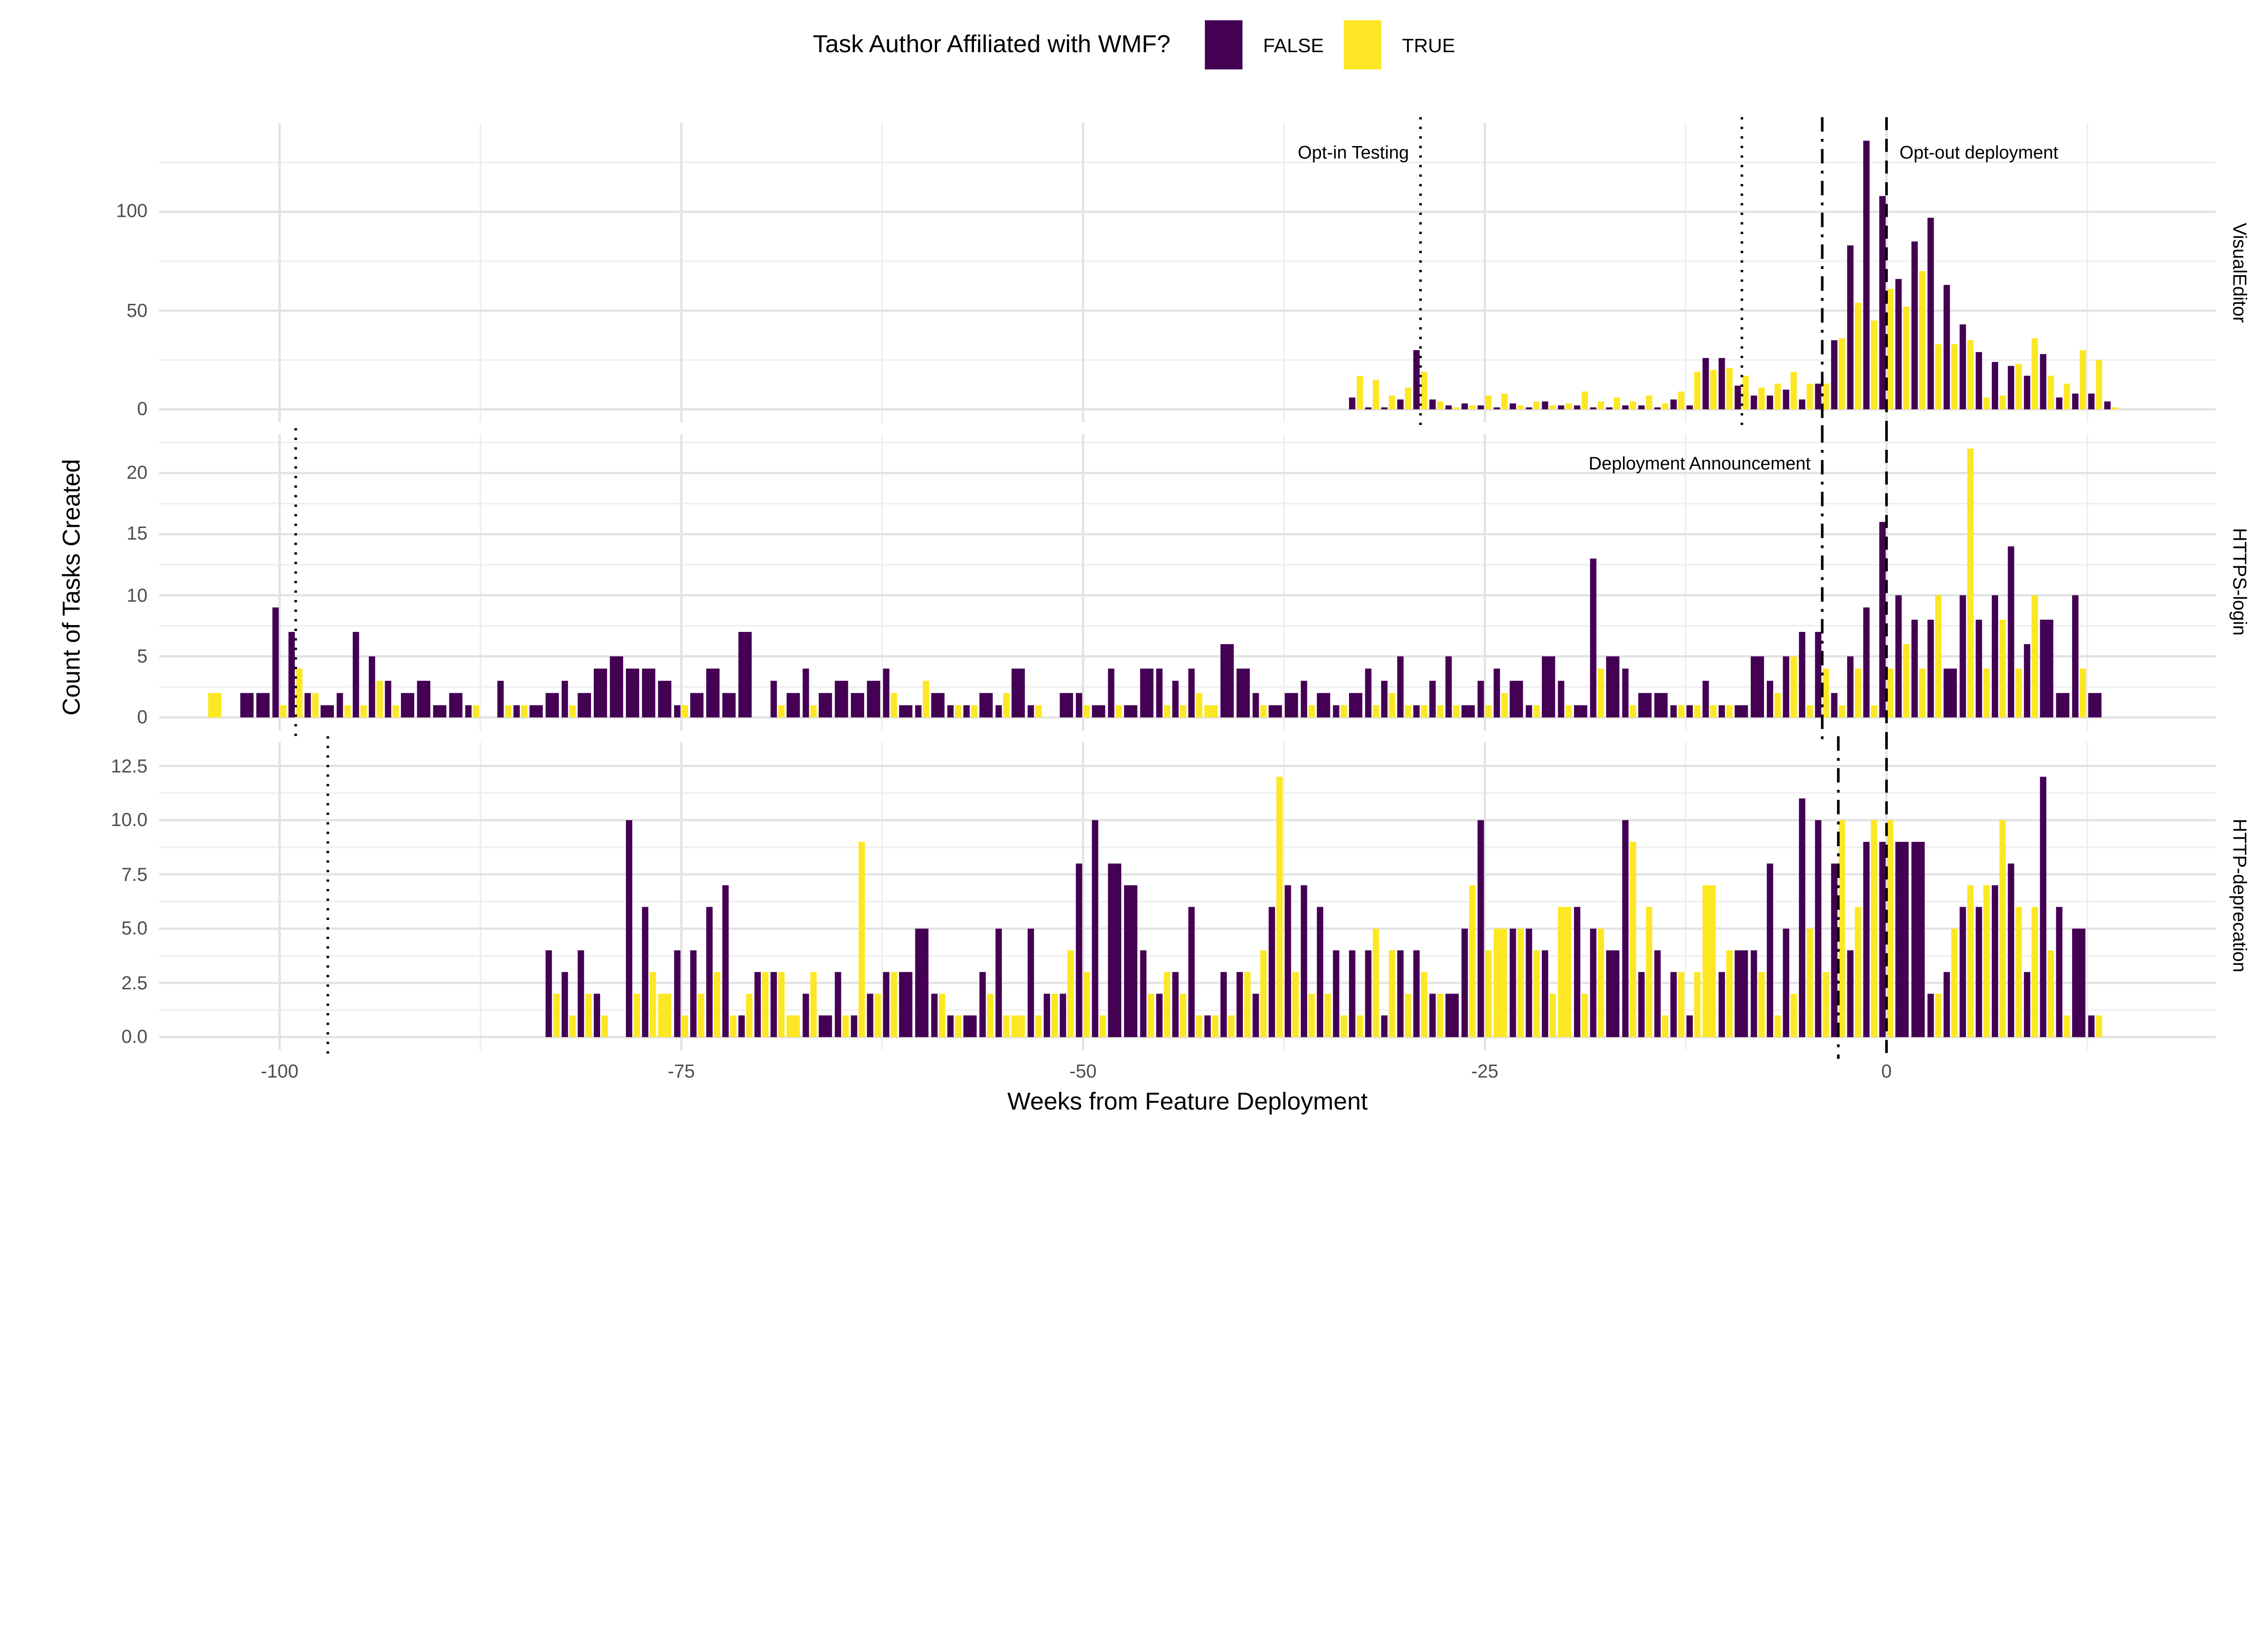 This screenshot has height=1633, width=2268. What do you see at coordinates (137, 594) in the screenshot?
I see `y-tick-label: 10` at bounding box center [137, 594].